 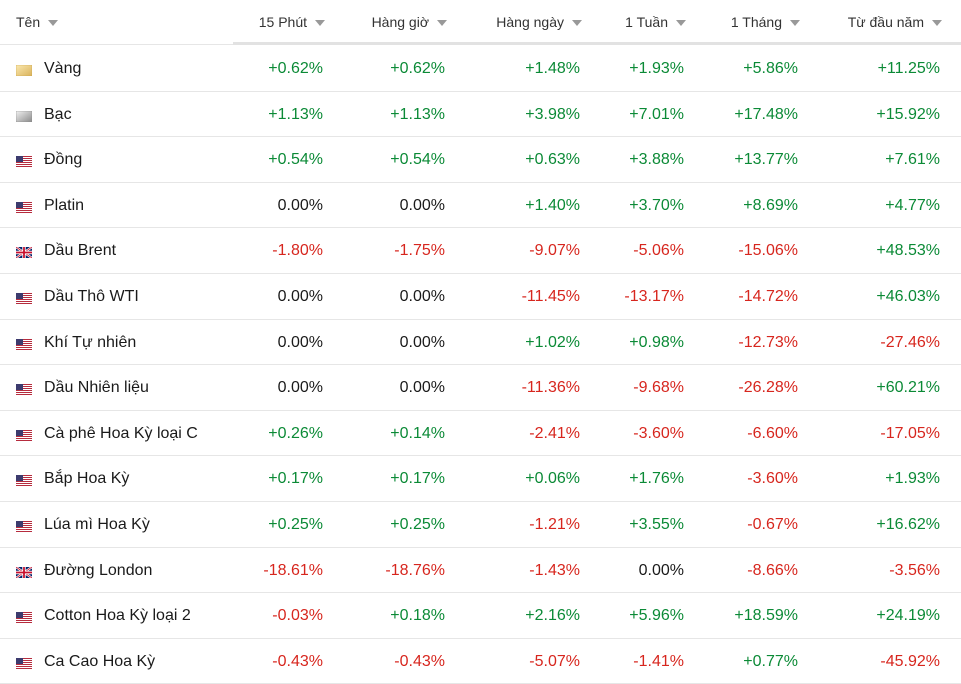 What do you see at coordinates (91, 296) in the screenshot?
I see `instrument-name: Dầu Thô WTI` at bounding box center [91, 296].